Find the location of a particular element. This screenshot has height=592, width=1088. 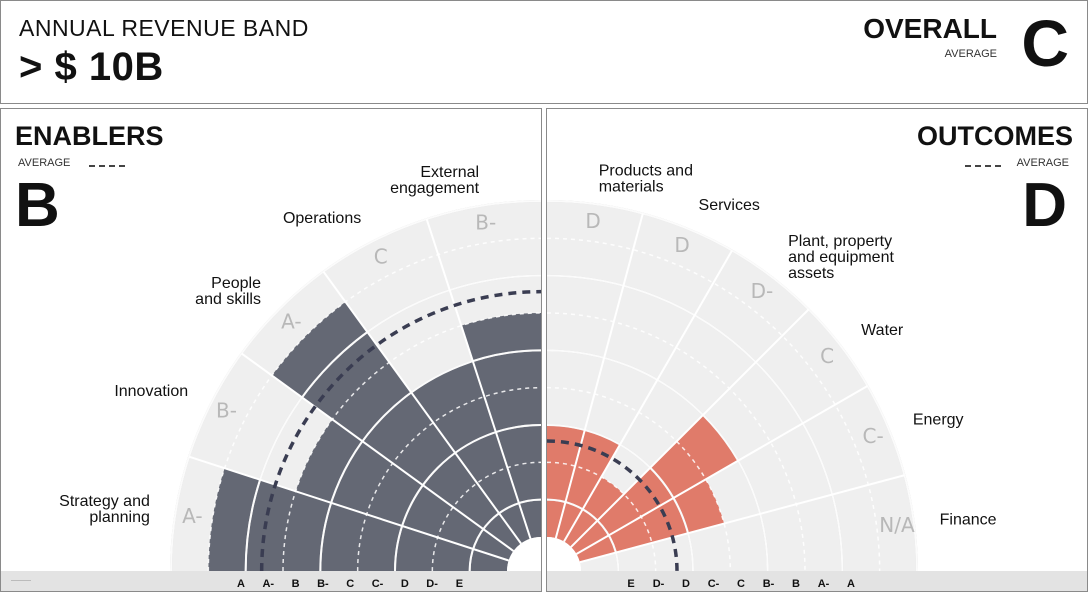

outcomes-bar-services is located at coordinates (587, 485).